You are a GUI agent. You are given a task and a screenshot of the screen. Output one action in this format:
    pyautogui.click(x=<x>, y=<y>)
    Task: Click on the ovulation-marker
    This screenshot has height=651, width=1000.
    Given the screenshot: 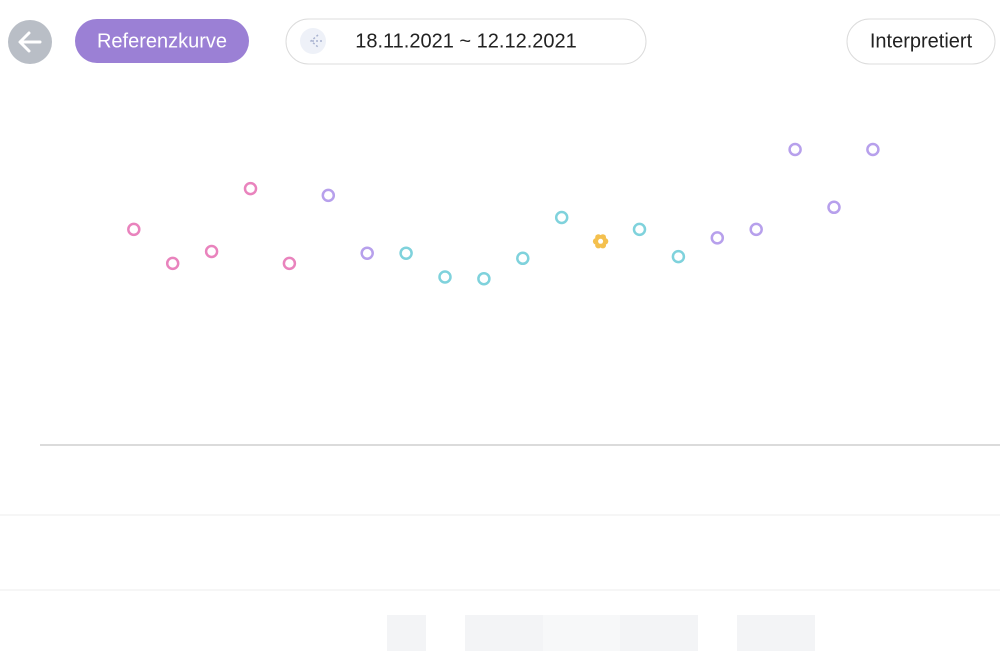 What is the action you would take?
    pyautogui.click(x=600, y=241)
    